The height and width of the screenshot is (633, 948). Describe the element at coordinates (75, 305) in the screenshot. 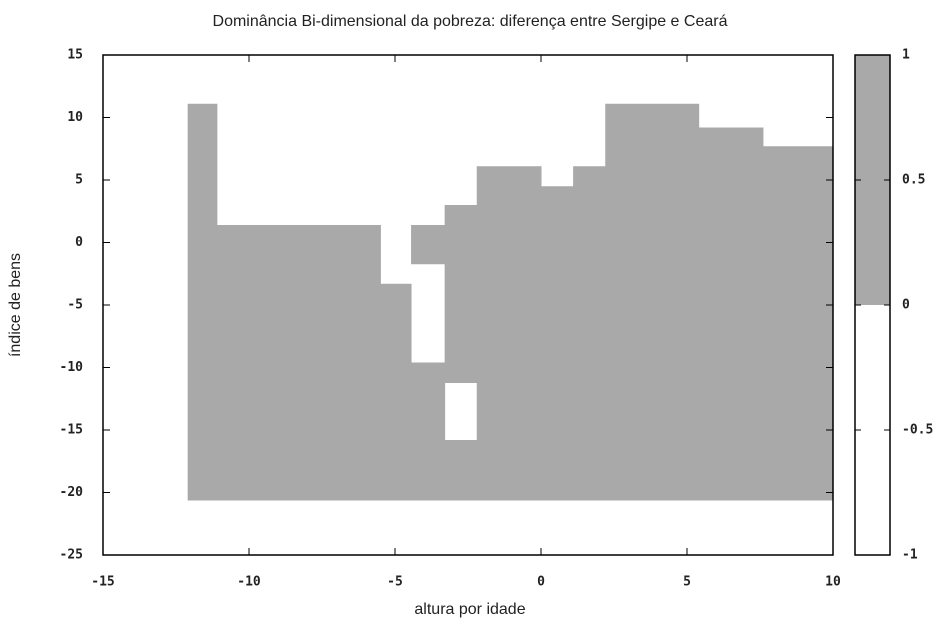

I see `y-tick-label: -5` at that location.